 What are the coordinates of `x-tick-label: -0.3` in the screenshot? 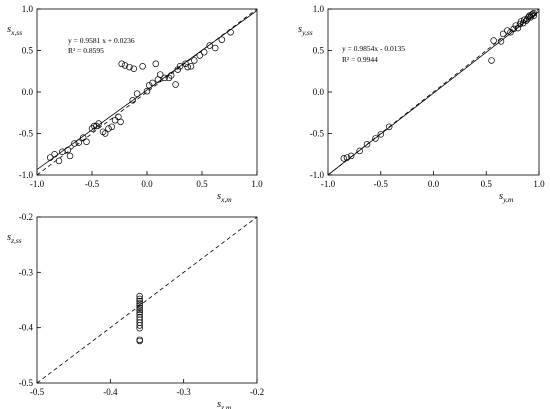 It's located at (184, 392).